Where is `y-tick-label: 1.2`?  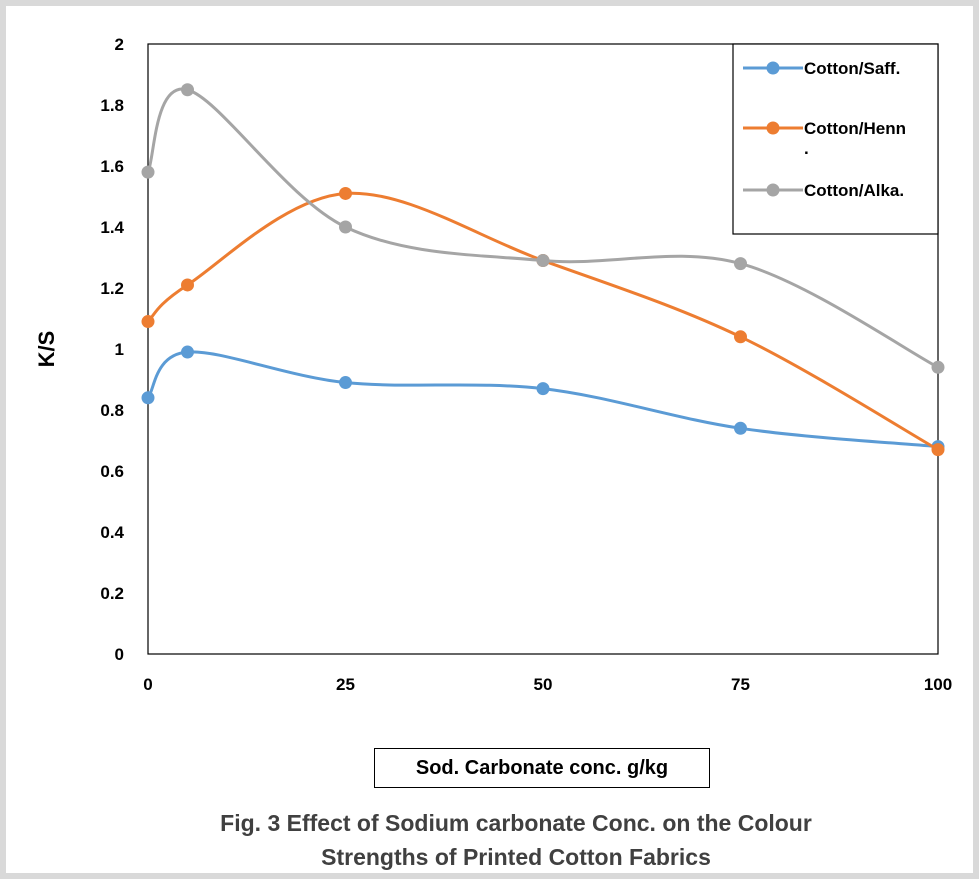 y-tick-label: 1.2 is located at coordinates (112, 288).